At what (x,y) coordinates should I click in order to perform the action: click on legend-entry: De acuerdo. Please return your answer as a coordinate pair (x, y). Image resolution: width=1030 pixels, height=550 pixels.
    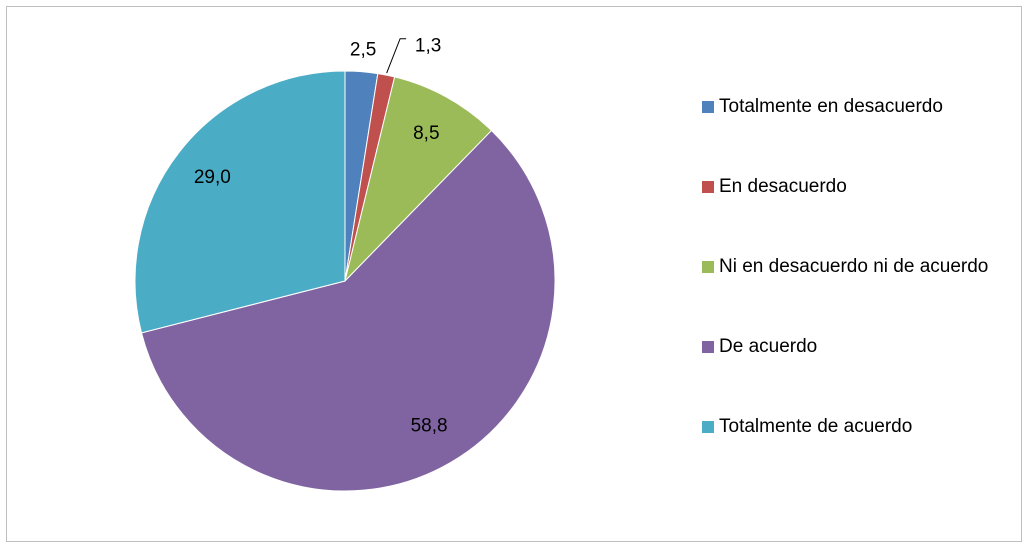
    Looking at the image, I should click on (855, 347).